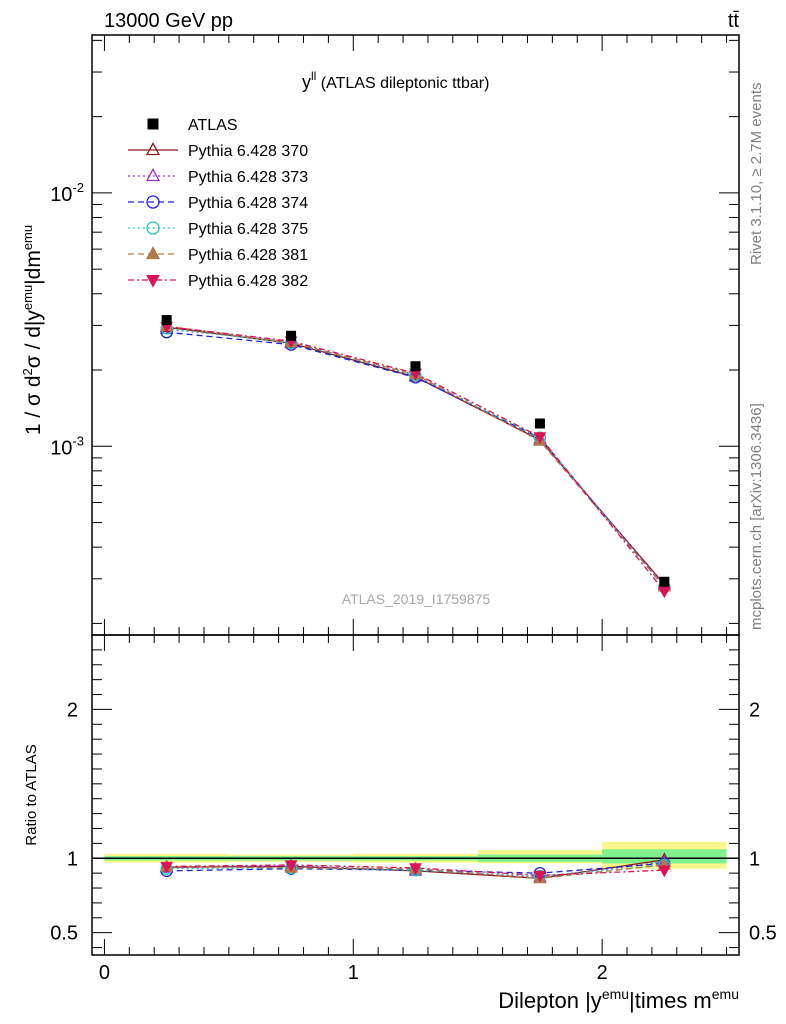 This screenshot has width=786, height=1024. I want to click on plot-title-sup: ll, so click(313, 76).